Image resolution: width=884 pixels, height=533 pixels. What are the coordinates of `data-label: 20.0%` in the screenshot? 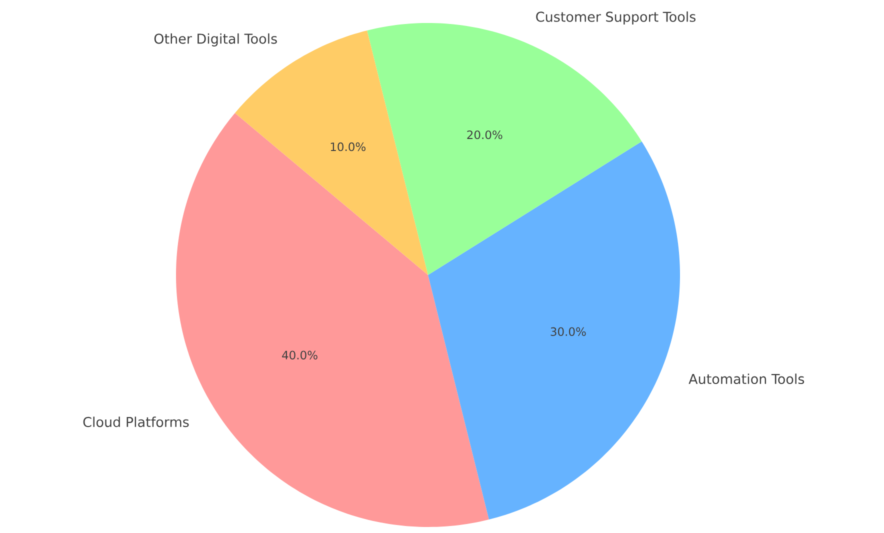 It's located at (484, 135).